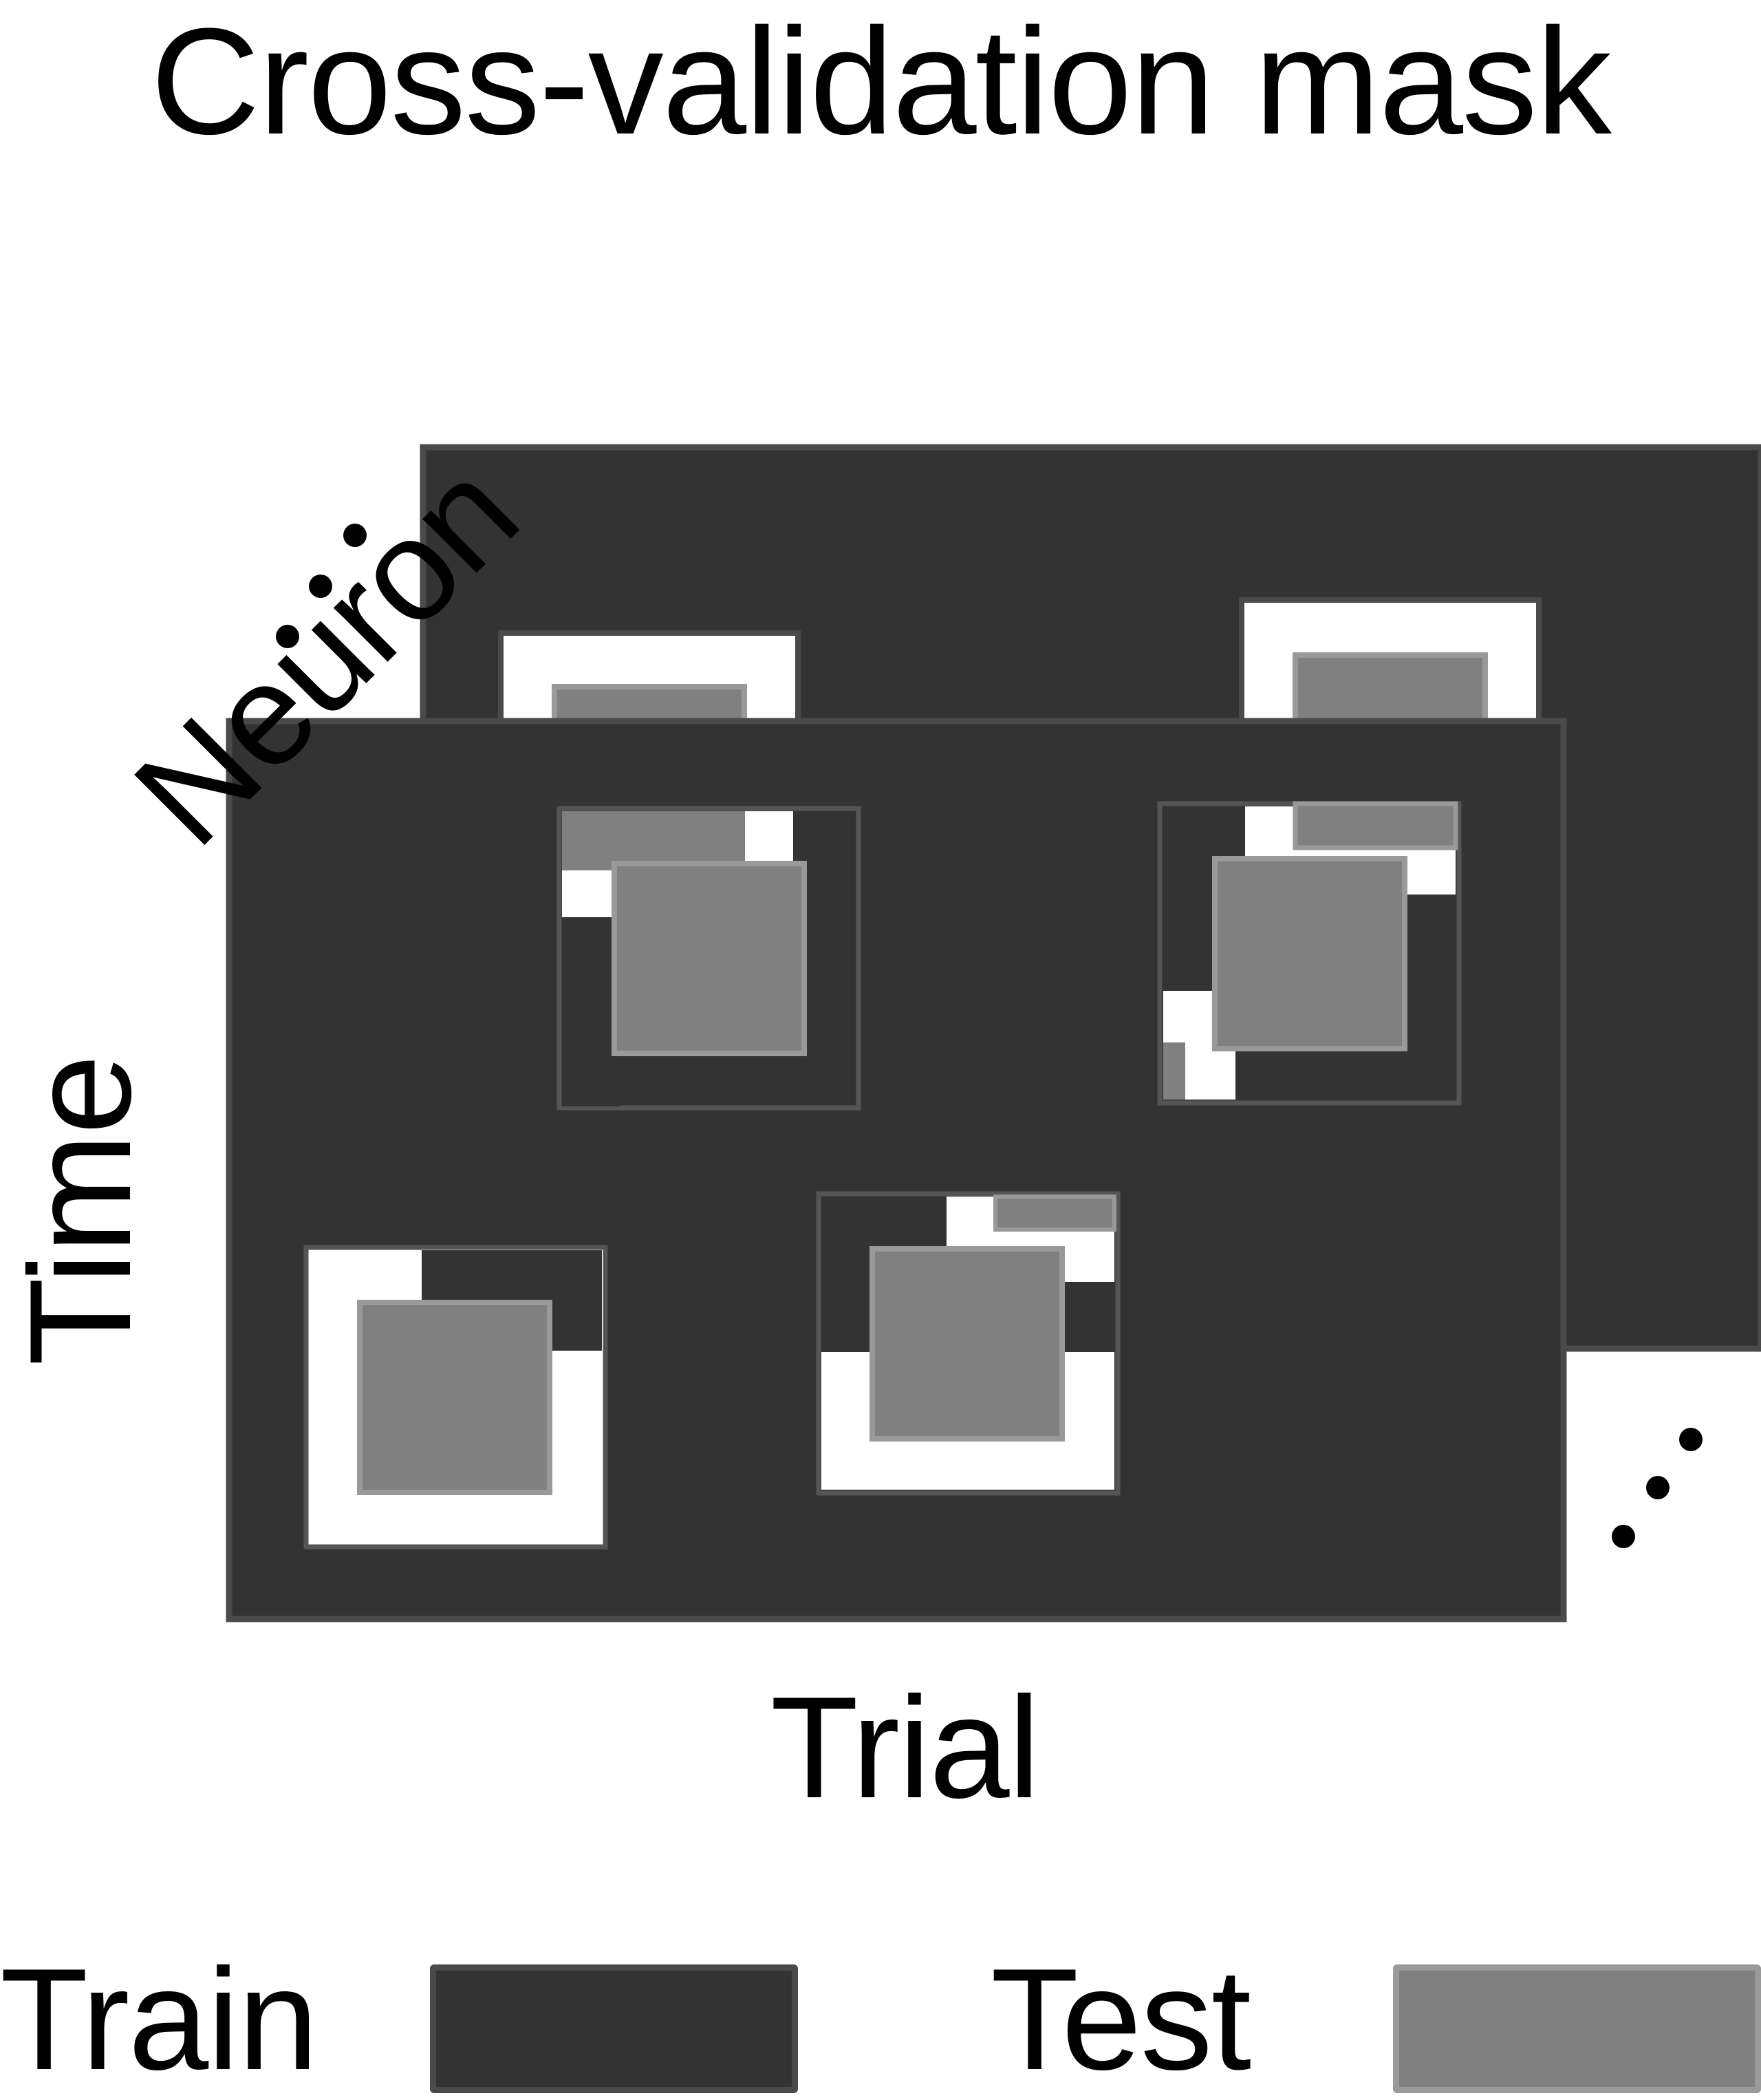 The height and width of the screenshot is (2100, 1761). I want to click on time-axis-label: Time, so click(80, 1211).